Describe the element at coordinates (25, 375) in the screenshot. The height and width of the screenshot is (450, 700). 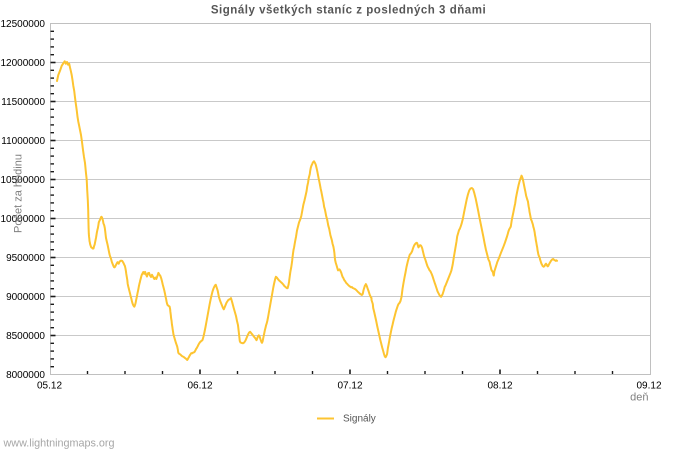
I see `svg-text: 8000000` at that location.